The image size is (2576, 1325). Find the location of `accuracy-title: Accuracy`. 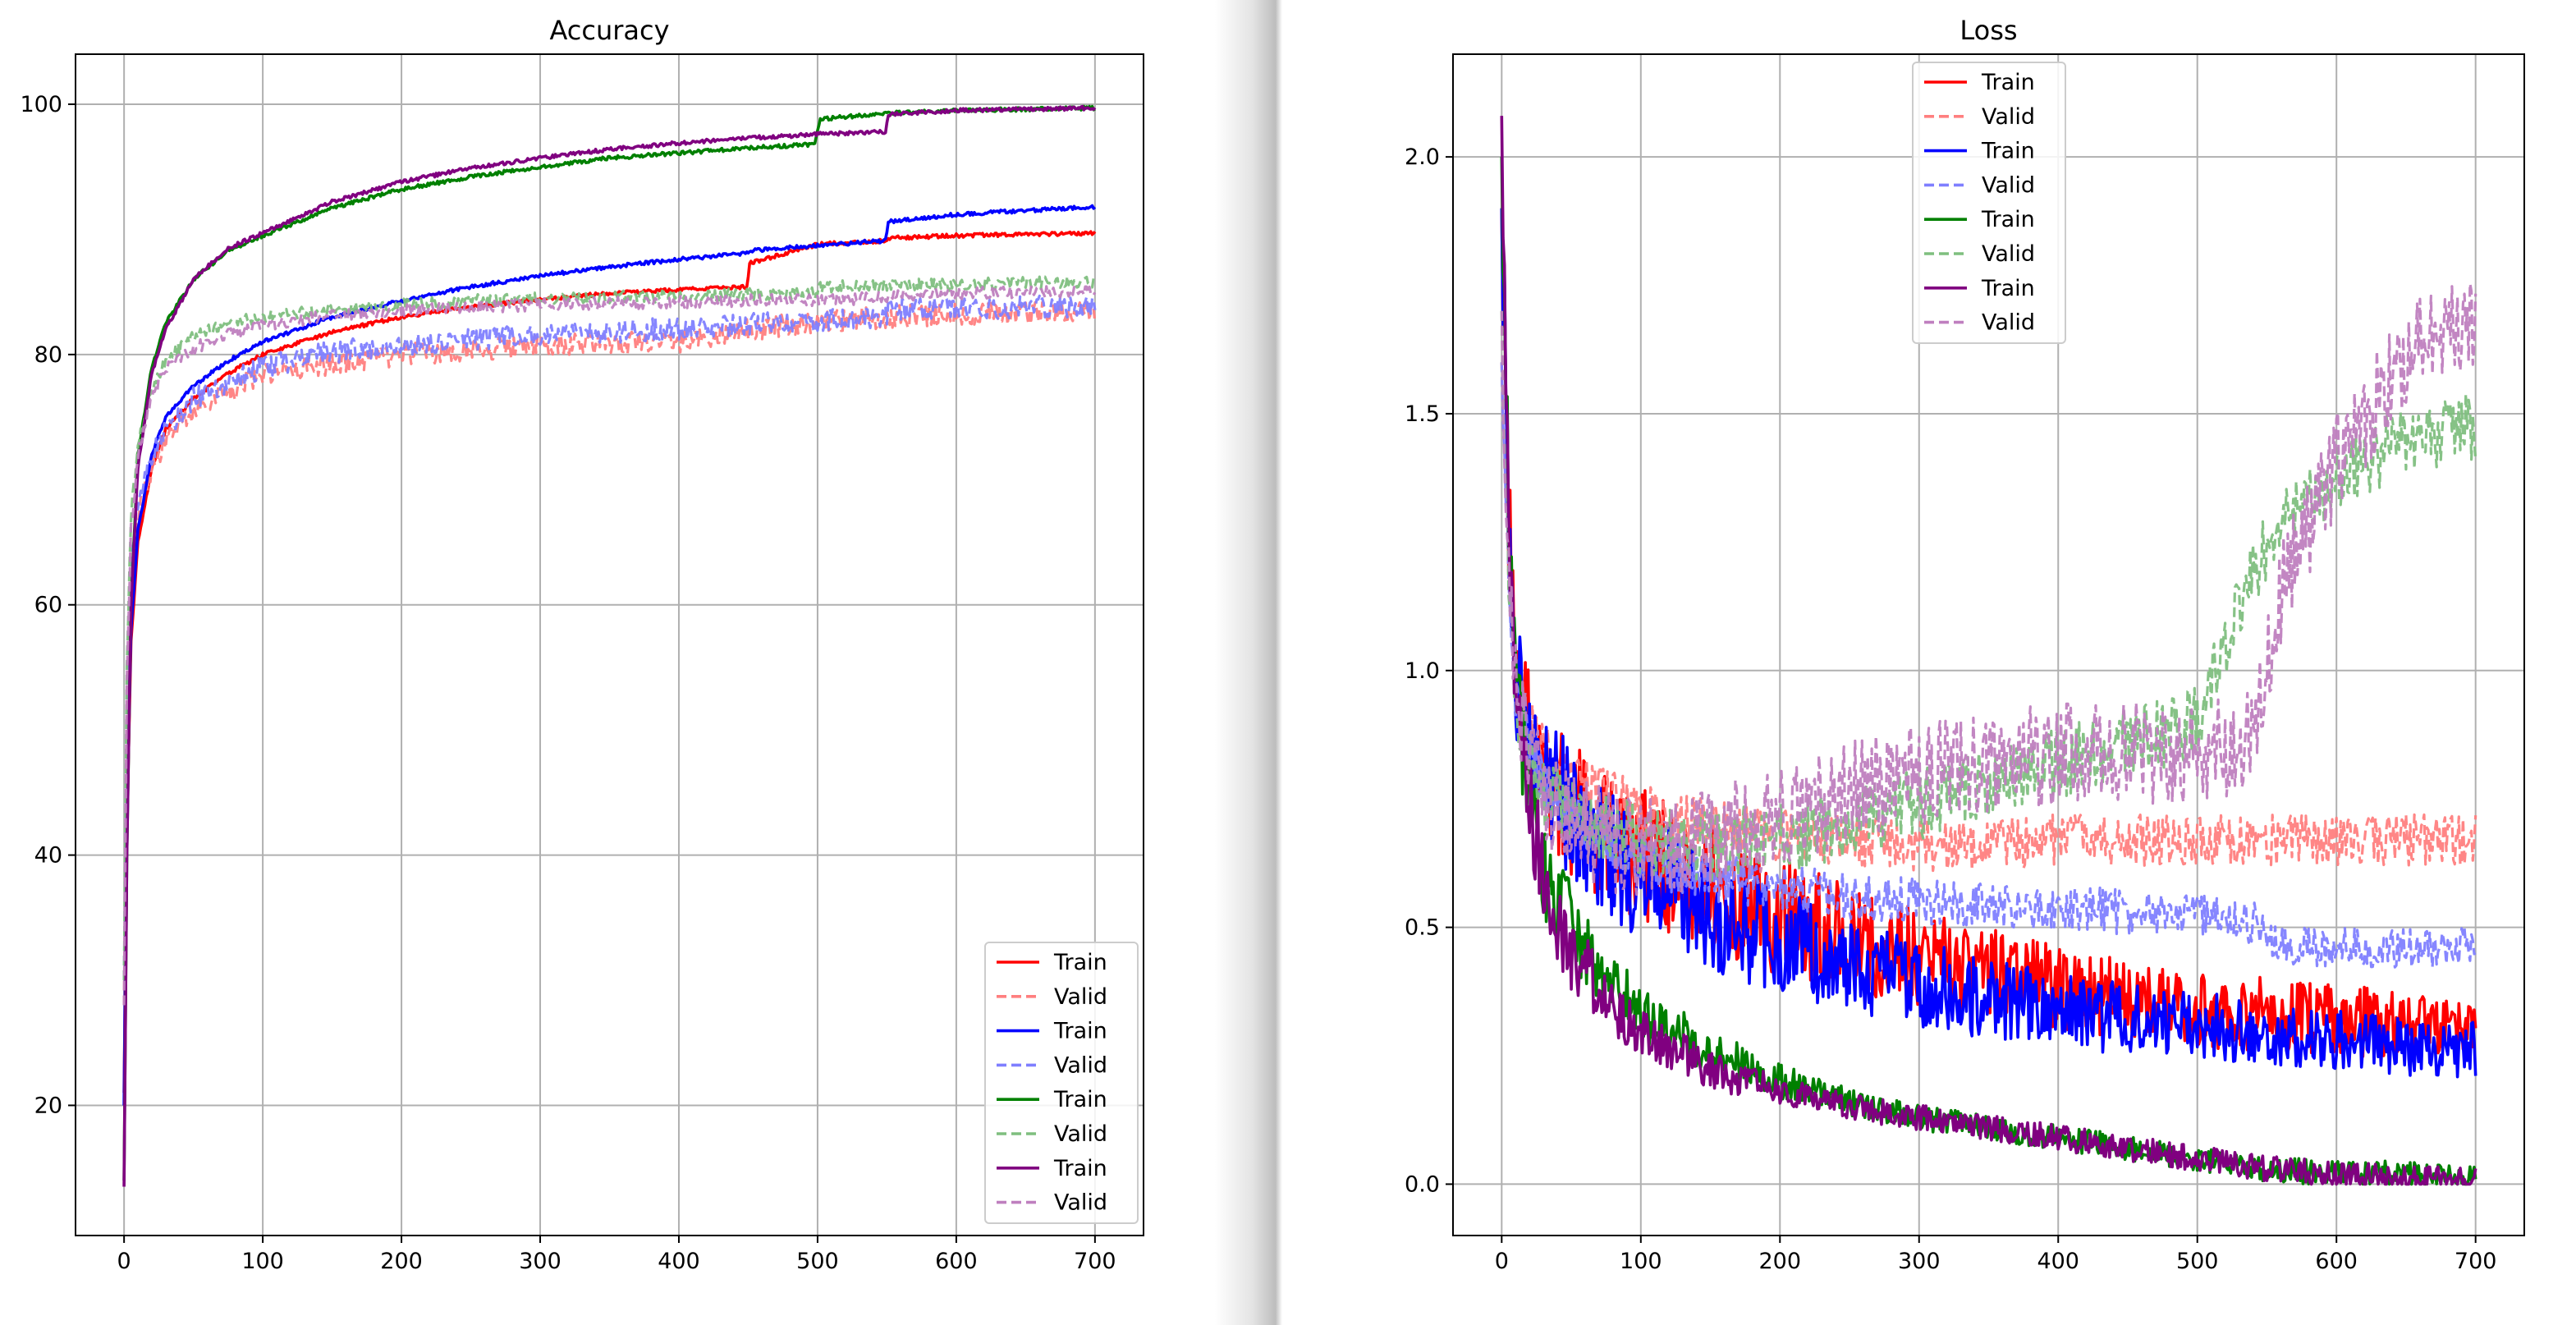

accuracy-title: Accuracy is located at coordinates (609, 30).